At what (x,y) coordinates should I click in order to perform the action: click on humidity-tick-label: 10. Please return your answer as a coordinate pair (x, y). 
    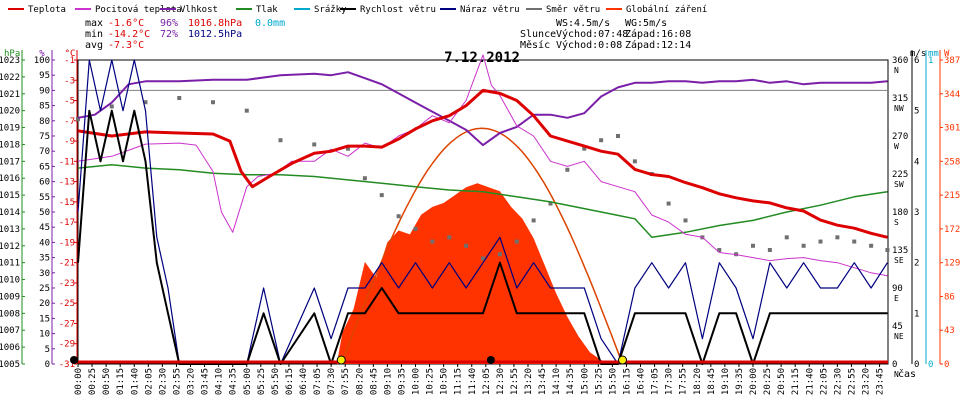
    Looking at the image, I should click on (44, 335).